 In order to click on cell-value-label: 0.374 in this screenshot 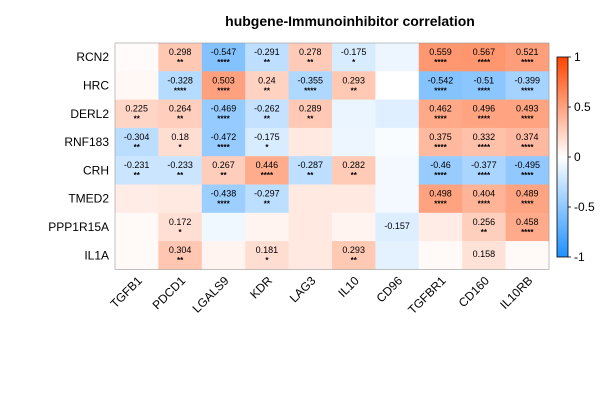, I will do `click(527, 137)`.